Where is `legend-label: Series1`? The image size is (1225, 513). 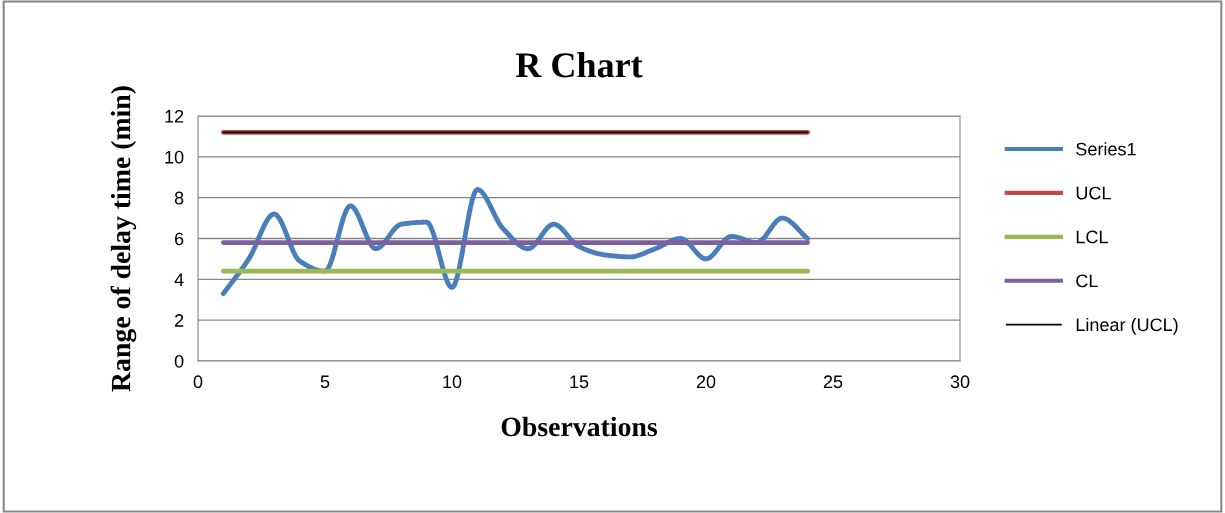
legend-label: Series1 is located at coordinates (1106, 149).